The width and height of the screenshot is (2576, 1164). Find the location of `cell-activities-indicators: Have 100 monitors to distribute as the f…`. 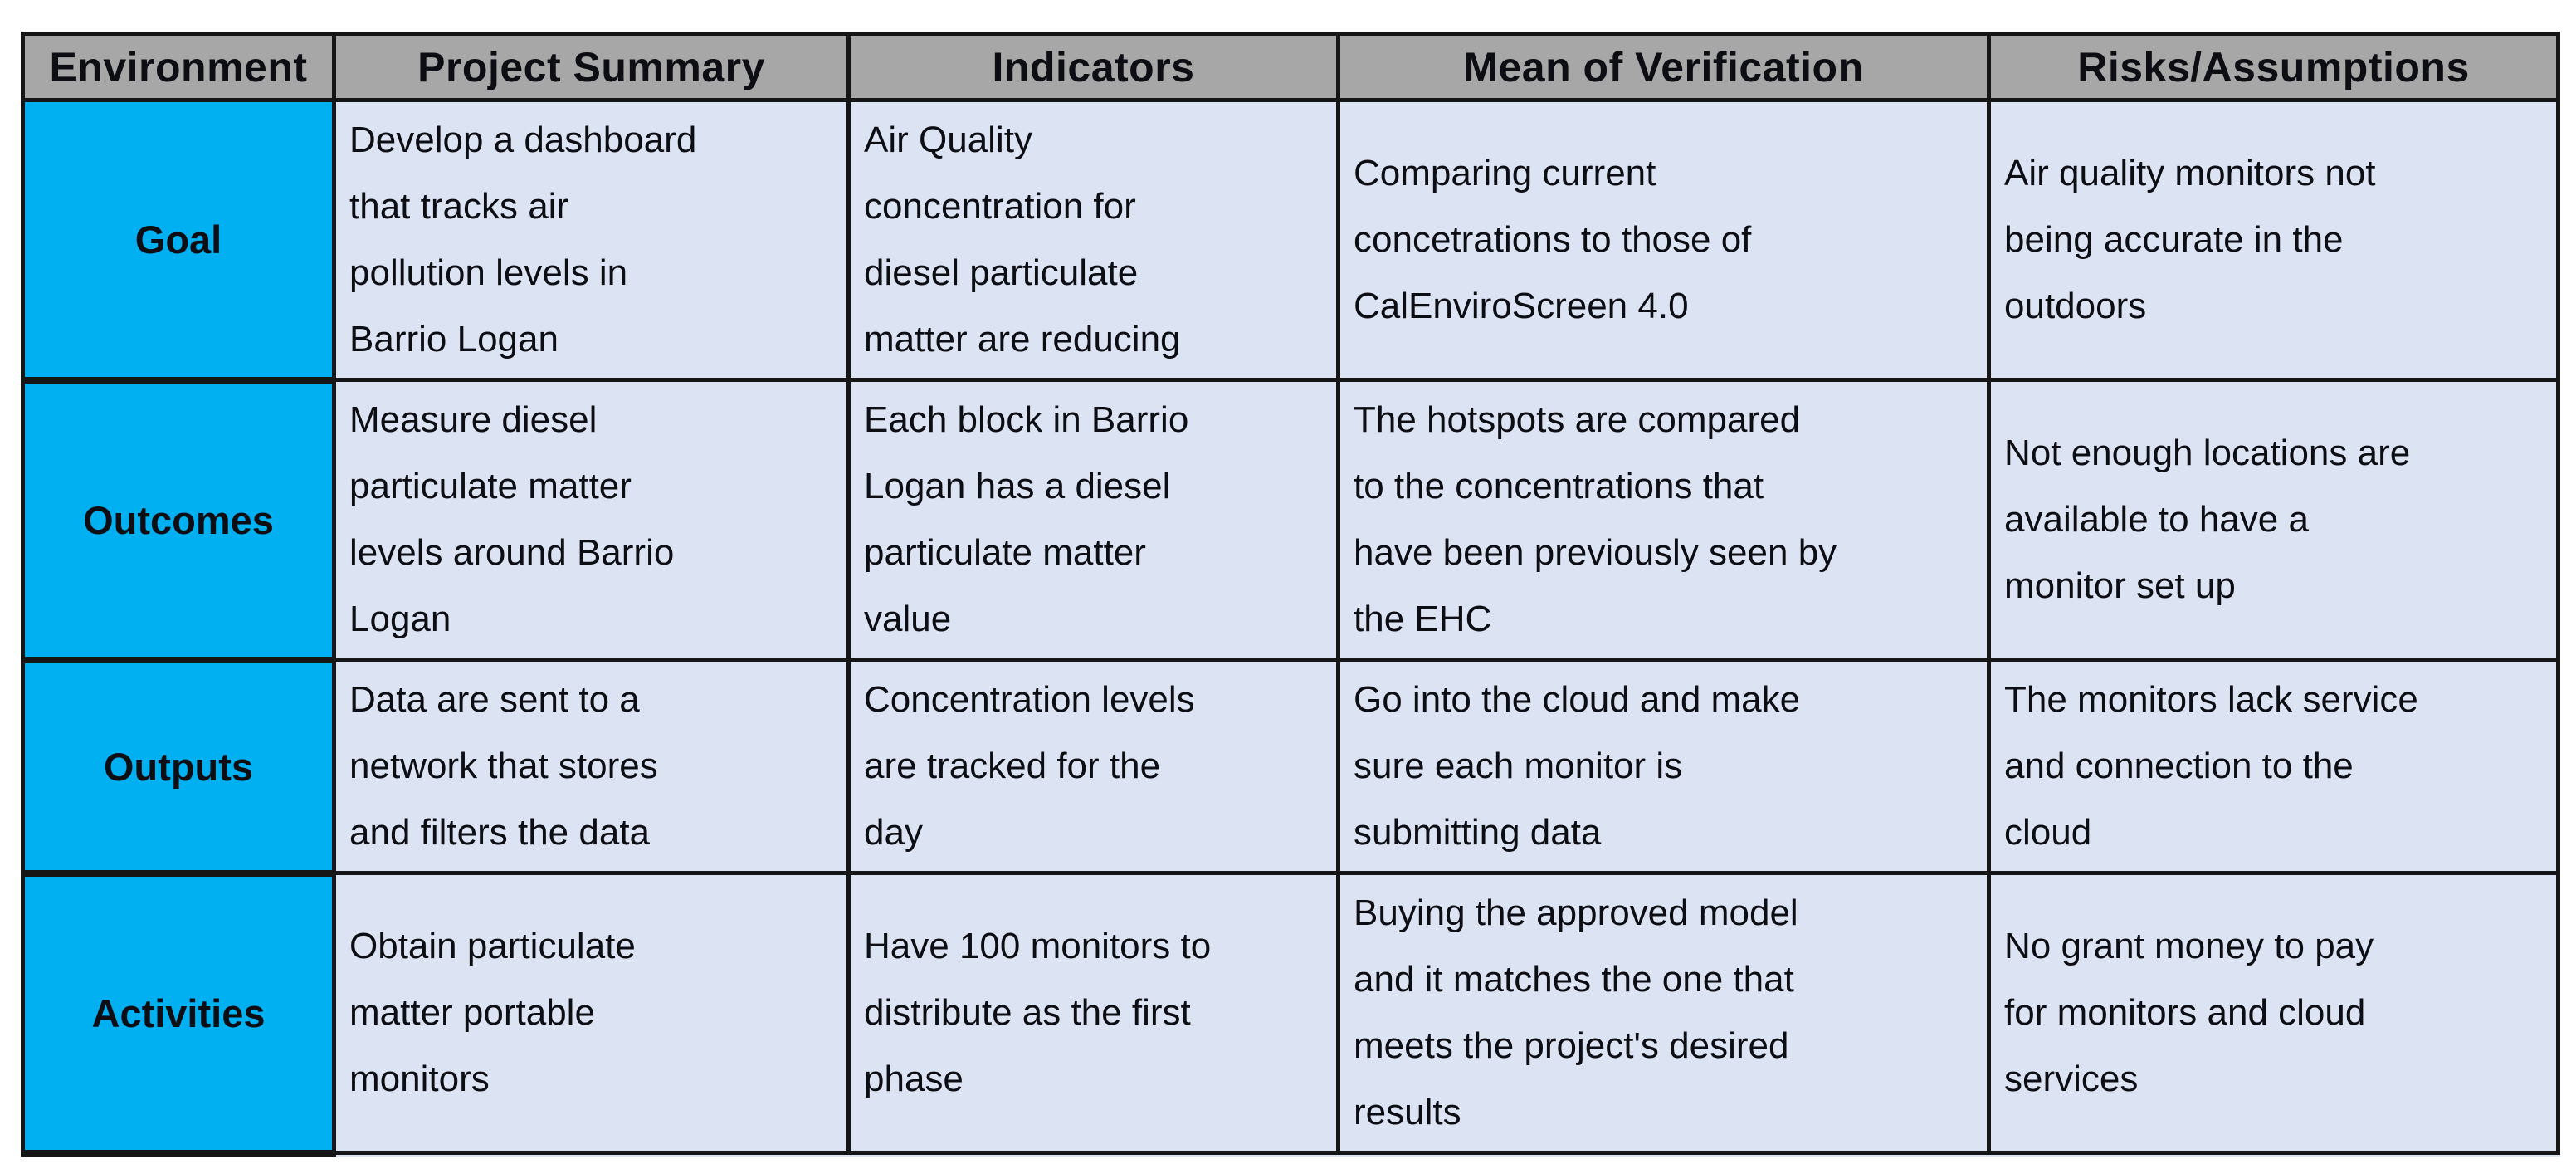

cell-activities-indicators: Have 100 monitors to distribute as the f… is located at coordinates (1093, 1013).